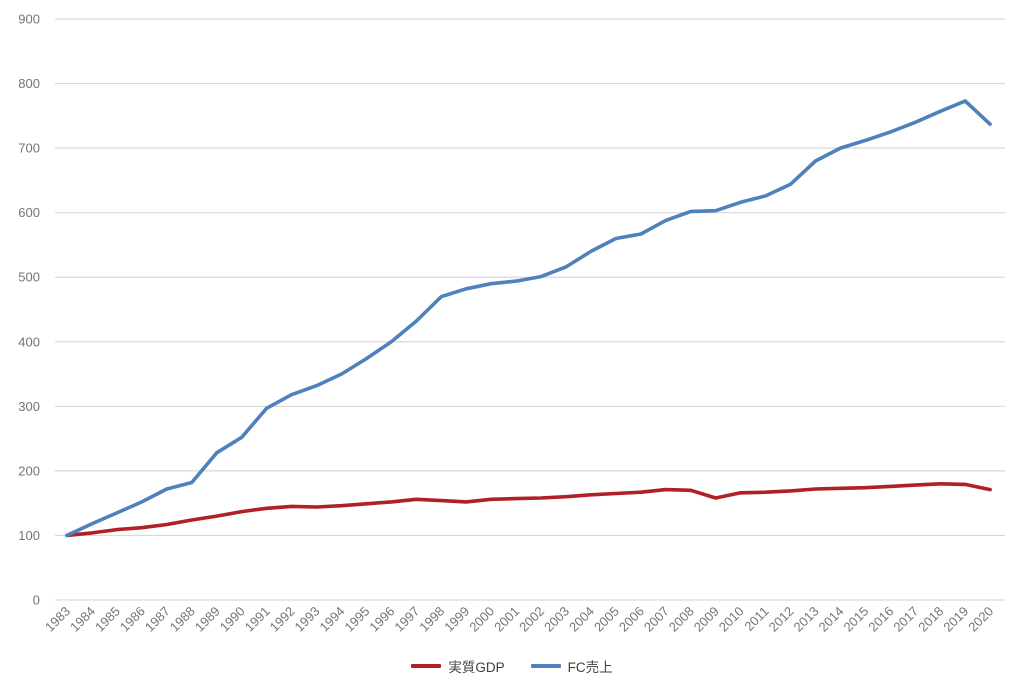  I want to click on x-tick-label-2001: 2001, so click(506, 619).